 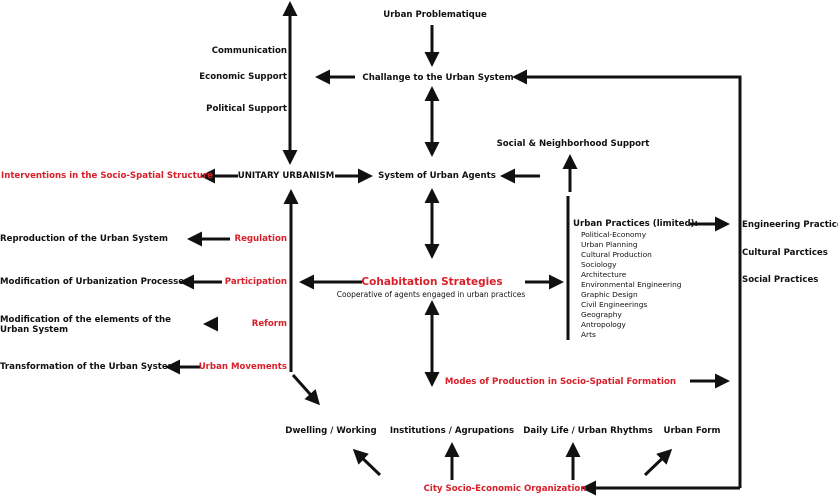 I want to click on practice-item: Sociology, so click(x=599, y=264).